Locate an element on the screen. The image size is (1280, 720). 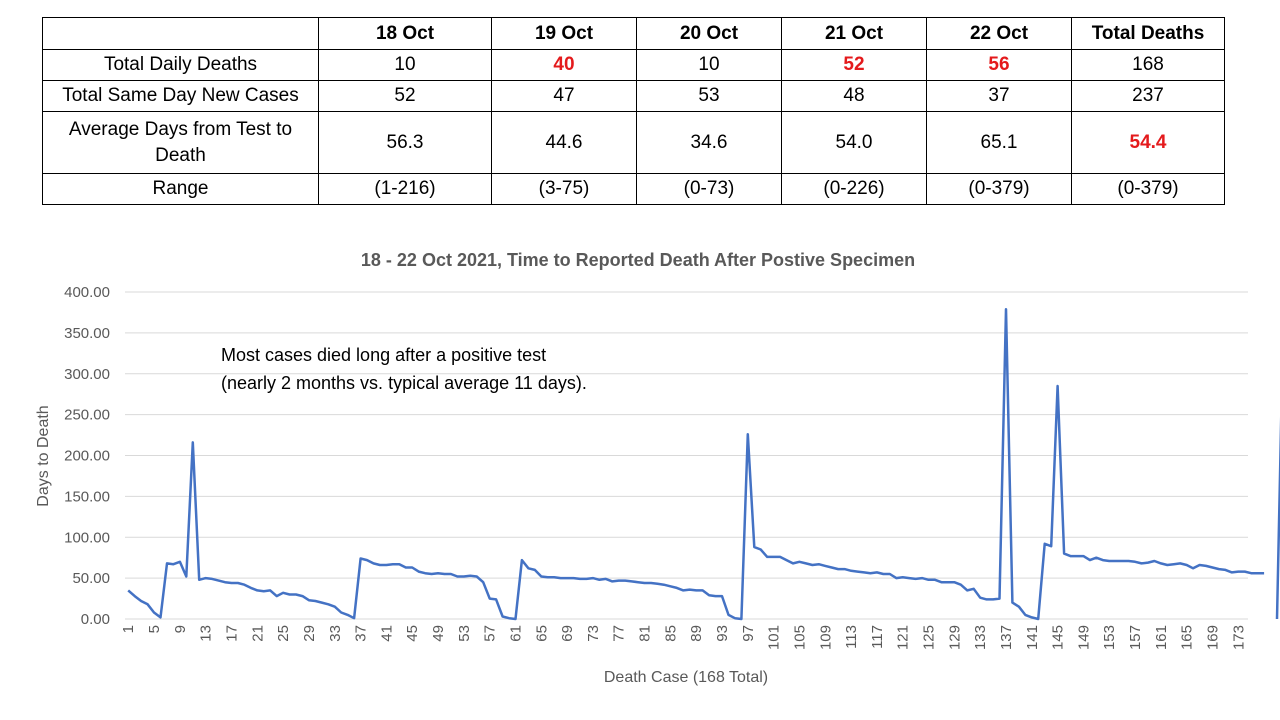
x-tick-label: 89 is located at coordinates (696, 633).